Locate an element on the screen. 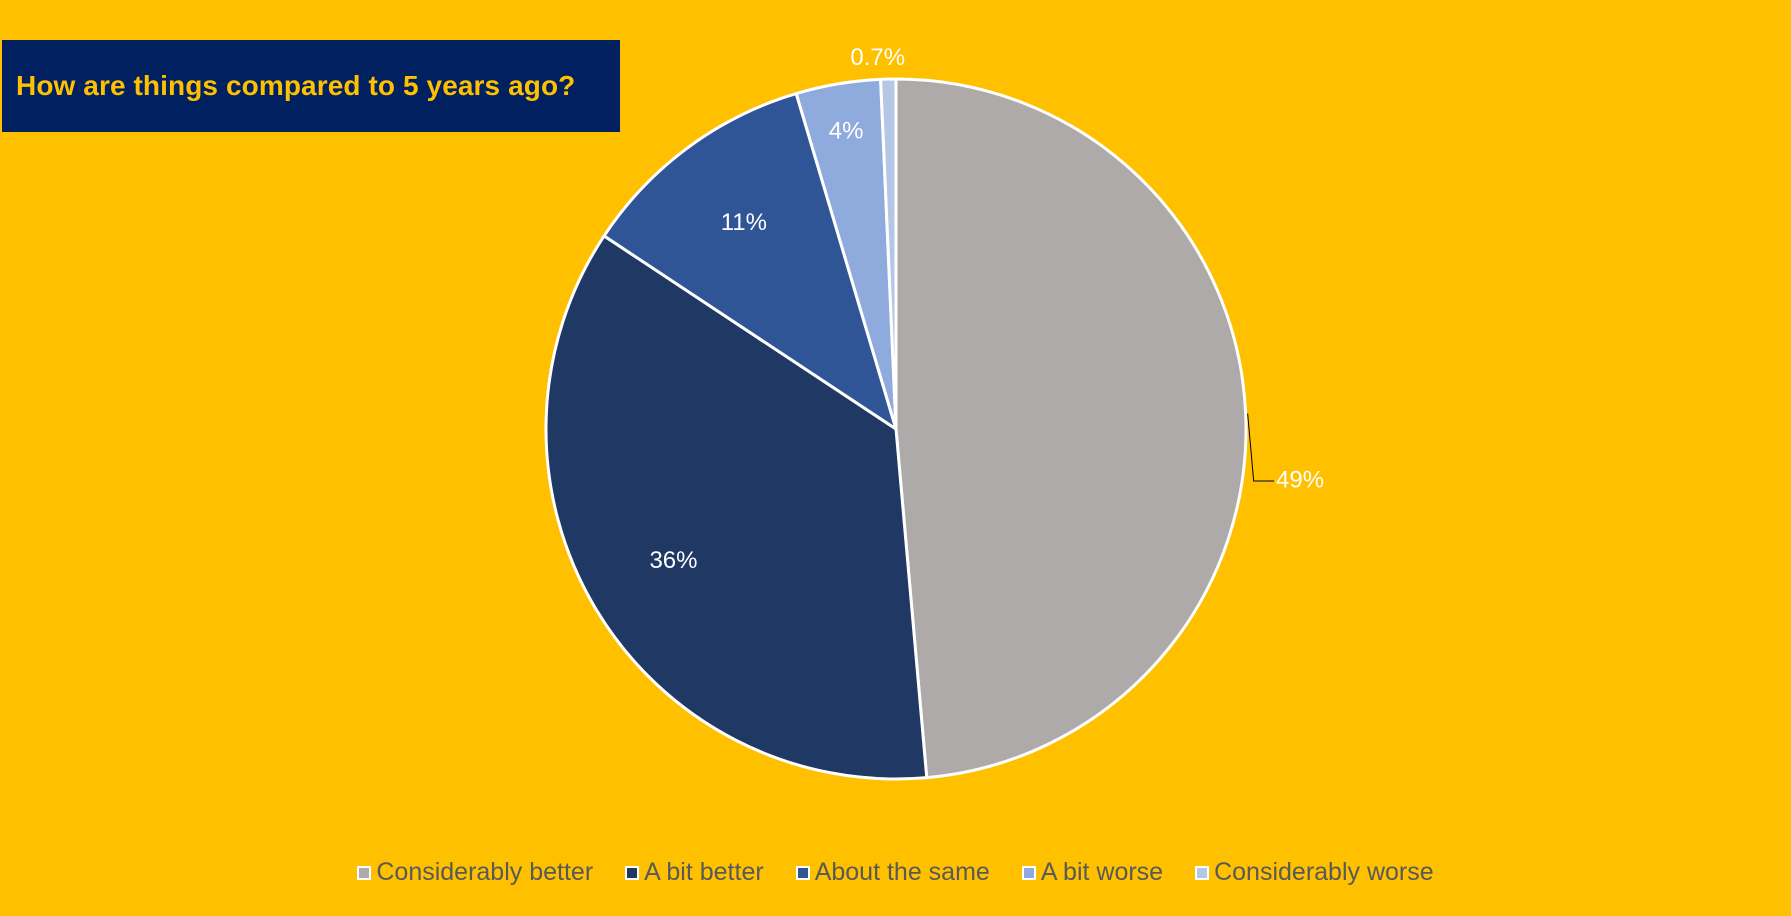 The height and width of the screenshot is (916, 1791). pie-slice-considerably-worse is located at coordinates (888, 254).